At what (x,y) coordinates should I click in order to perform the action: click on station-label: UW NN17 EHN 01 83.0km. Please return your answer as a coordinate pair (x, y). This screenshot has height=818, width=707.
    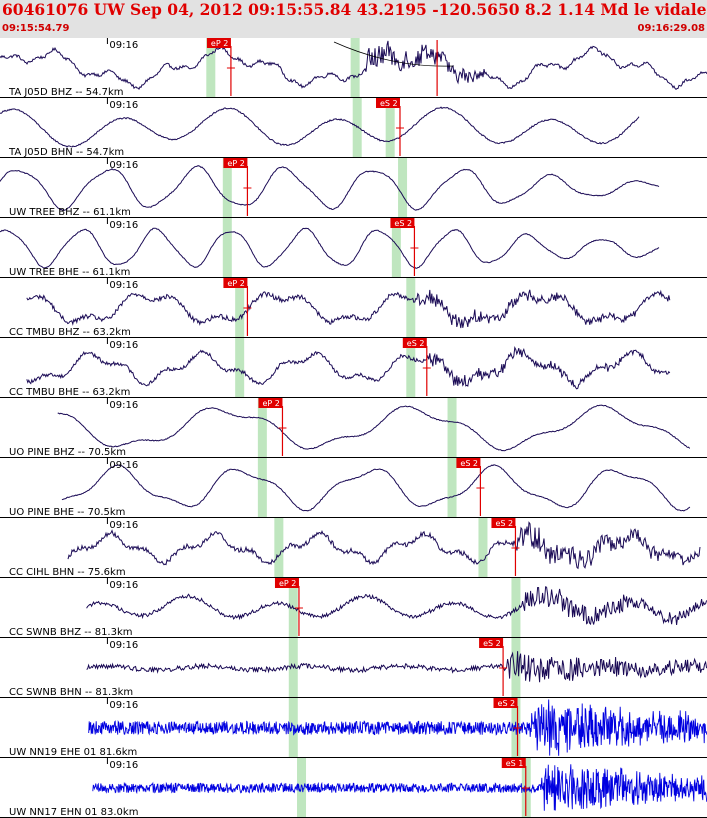
    Looking at the image, I should click on (73, 812).